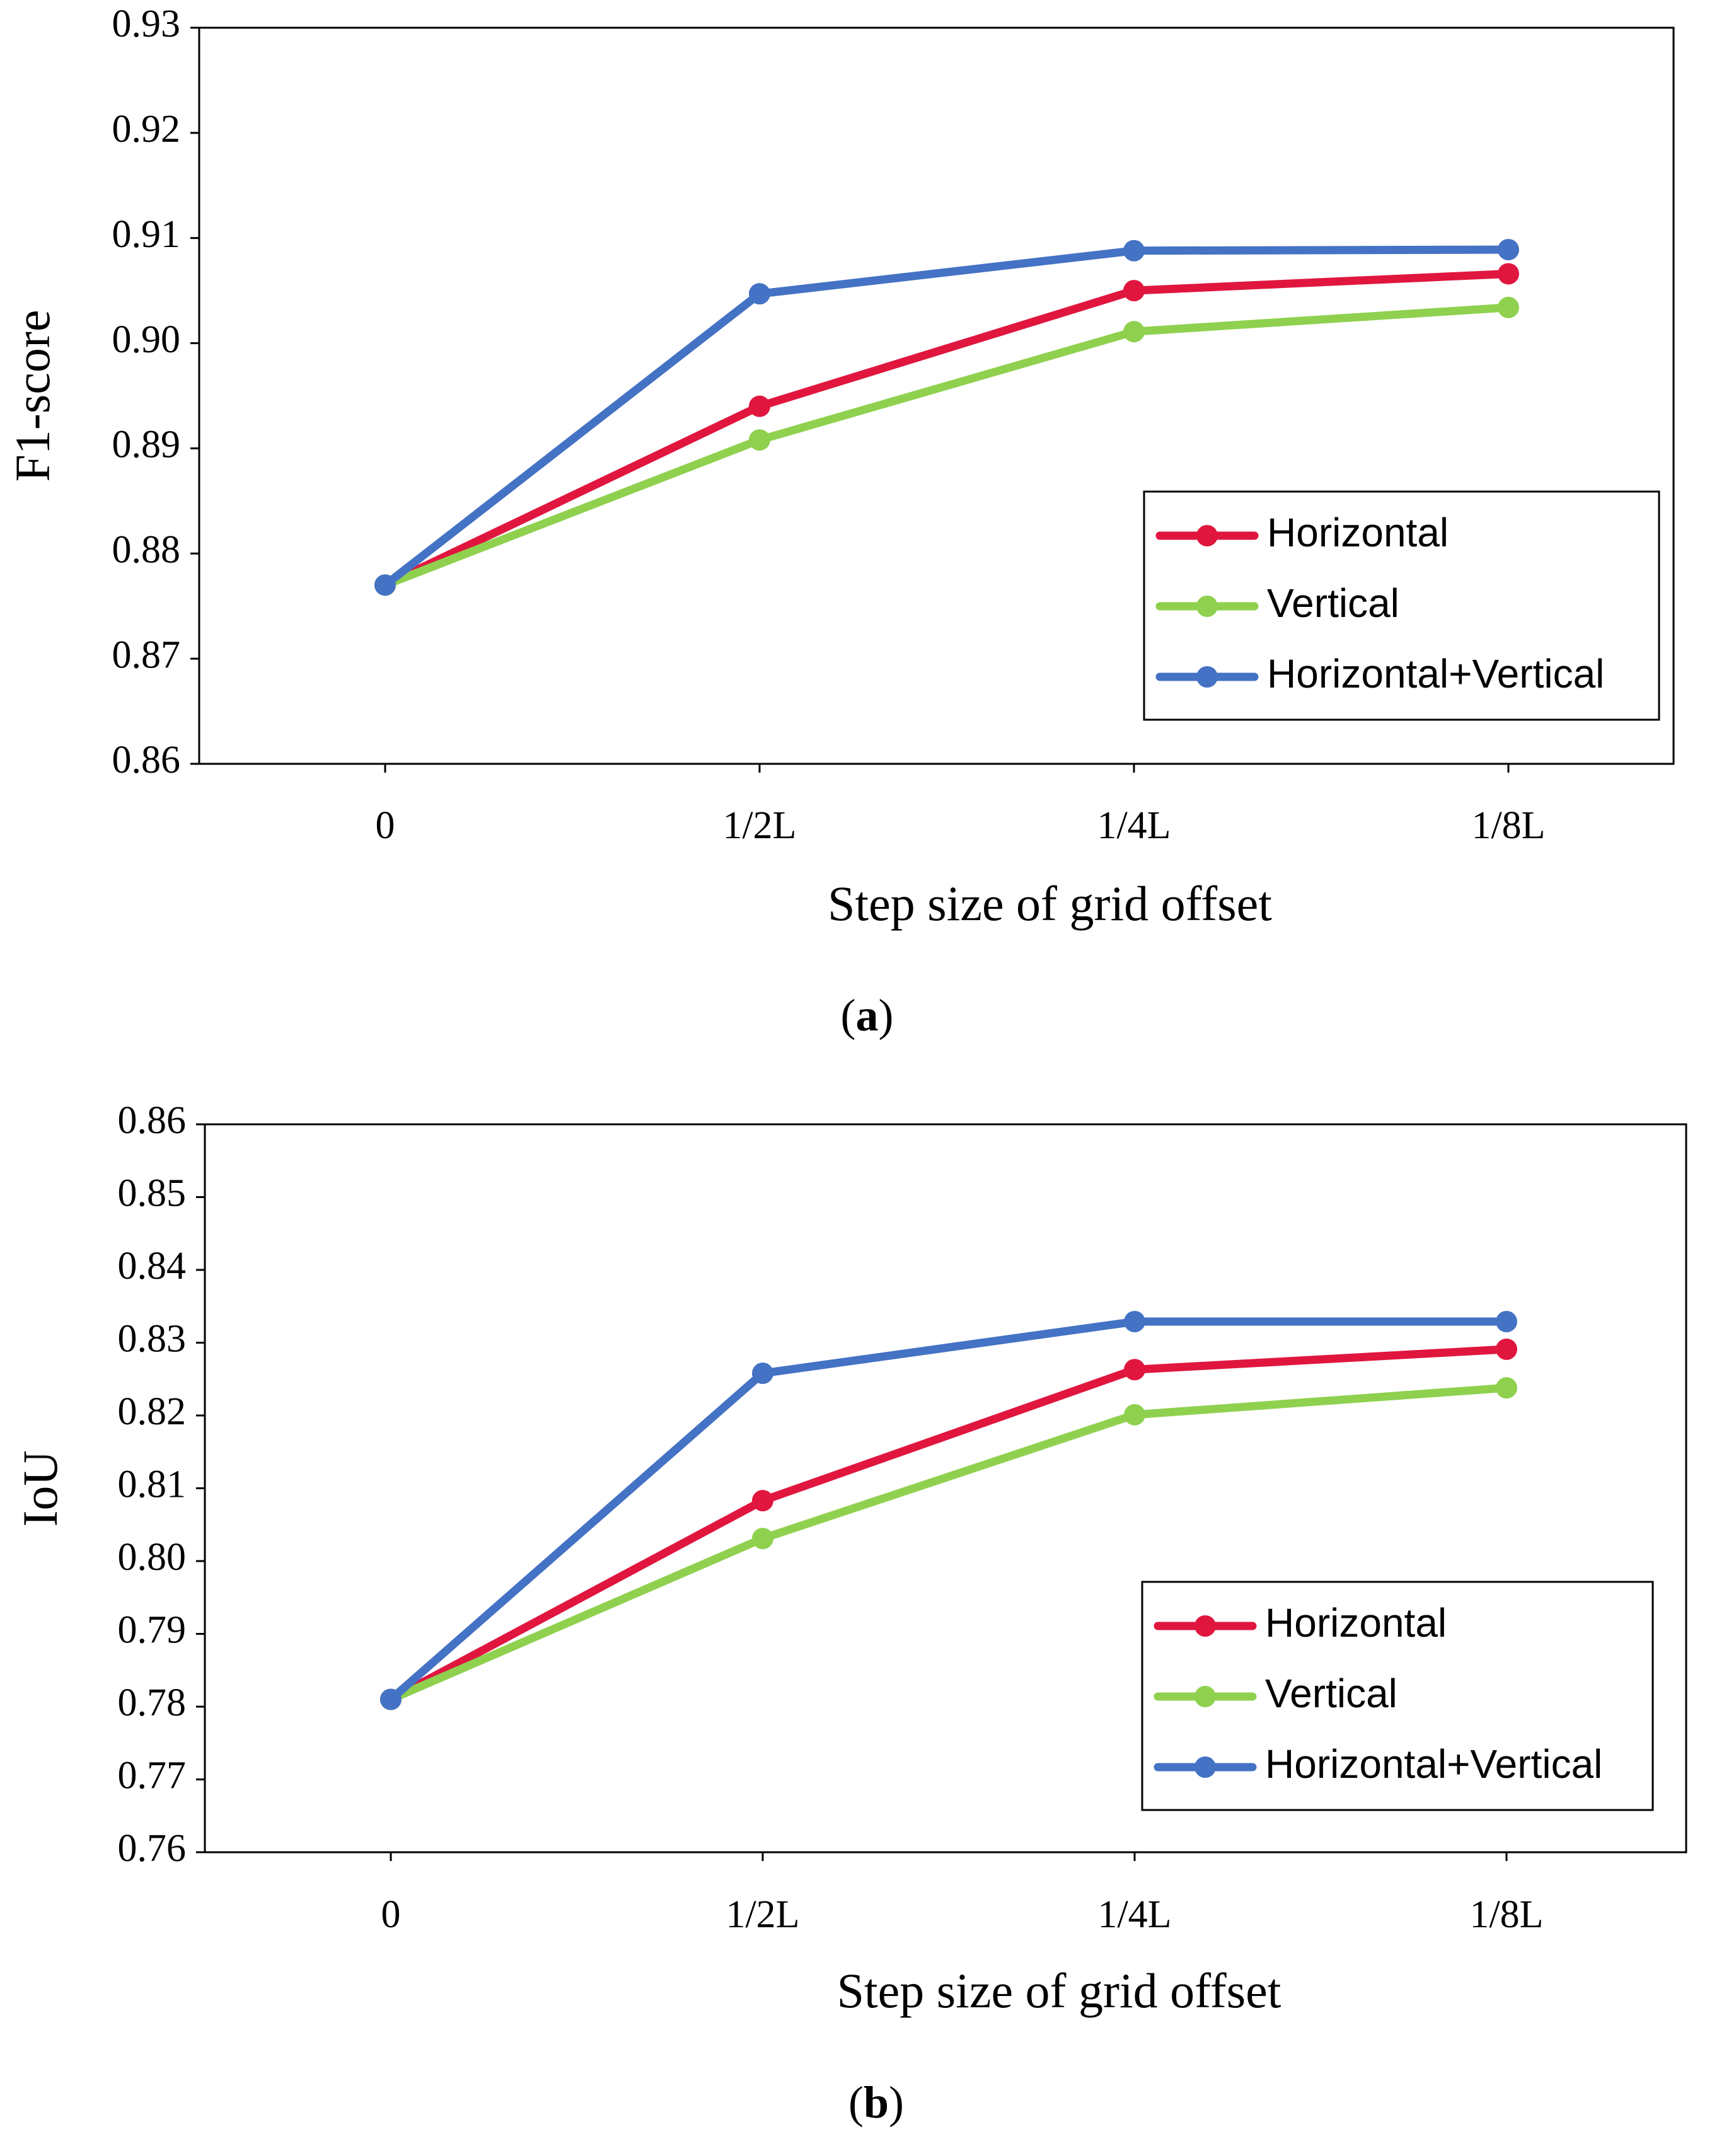 The image size is (1712, 2156). Describe the element at coordinates (146, 235) in the screenshot. I see `y-tick-label: 0.91` at that location.